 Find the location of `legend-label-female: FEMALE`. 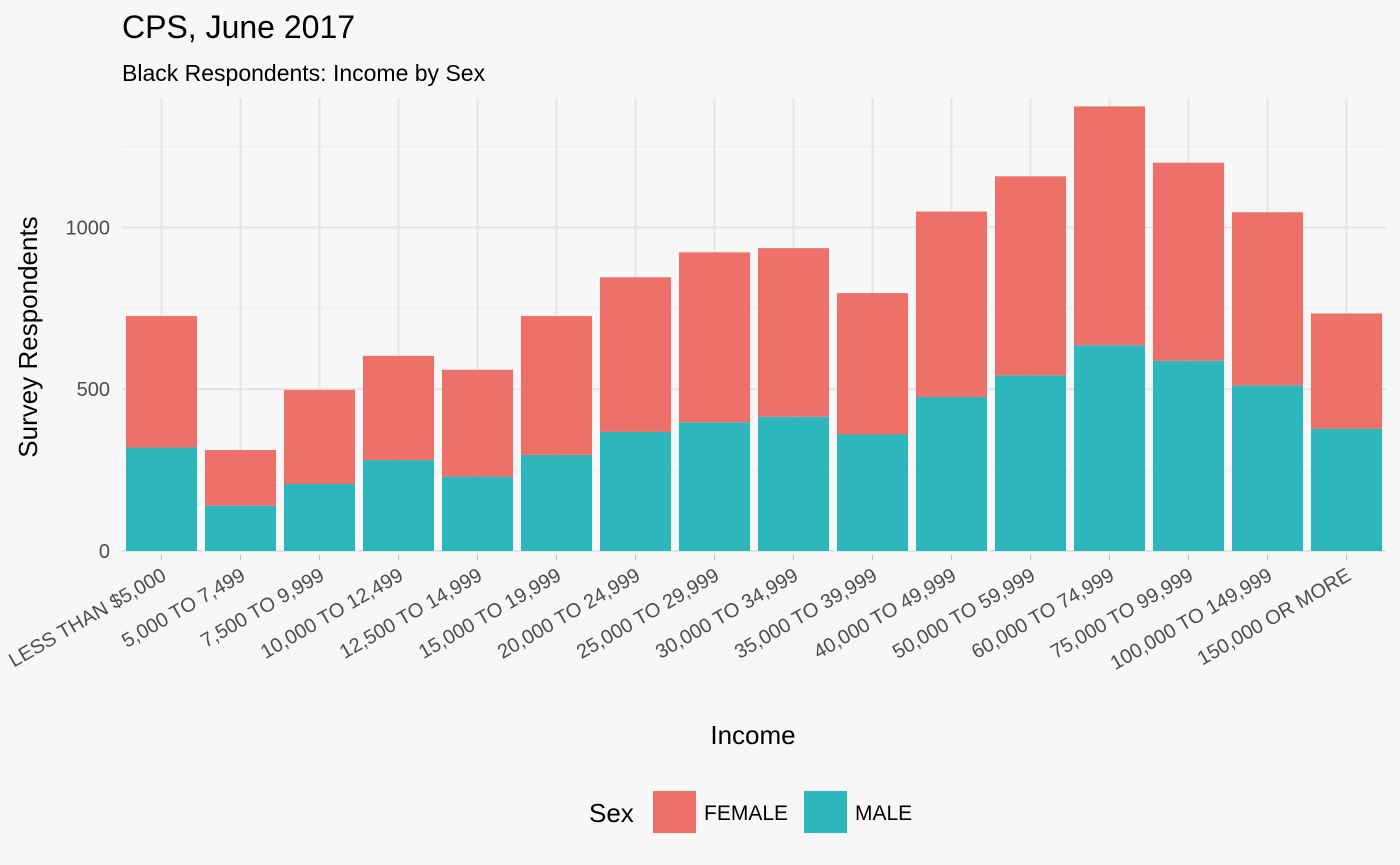

legend-label-female: FEMALE is located at coordinates (746, 813).